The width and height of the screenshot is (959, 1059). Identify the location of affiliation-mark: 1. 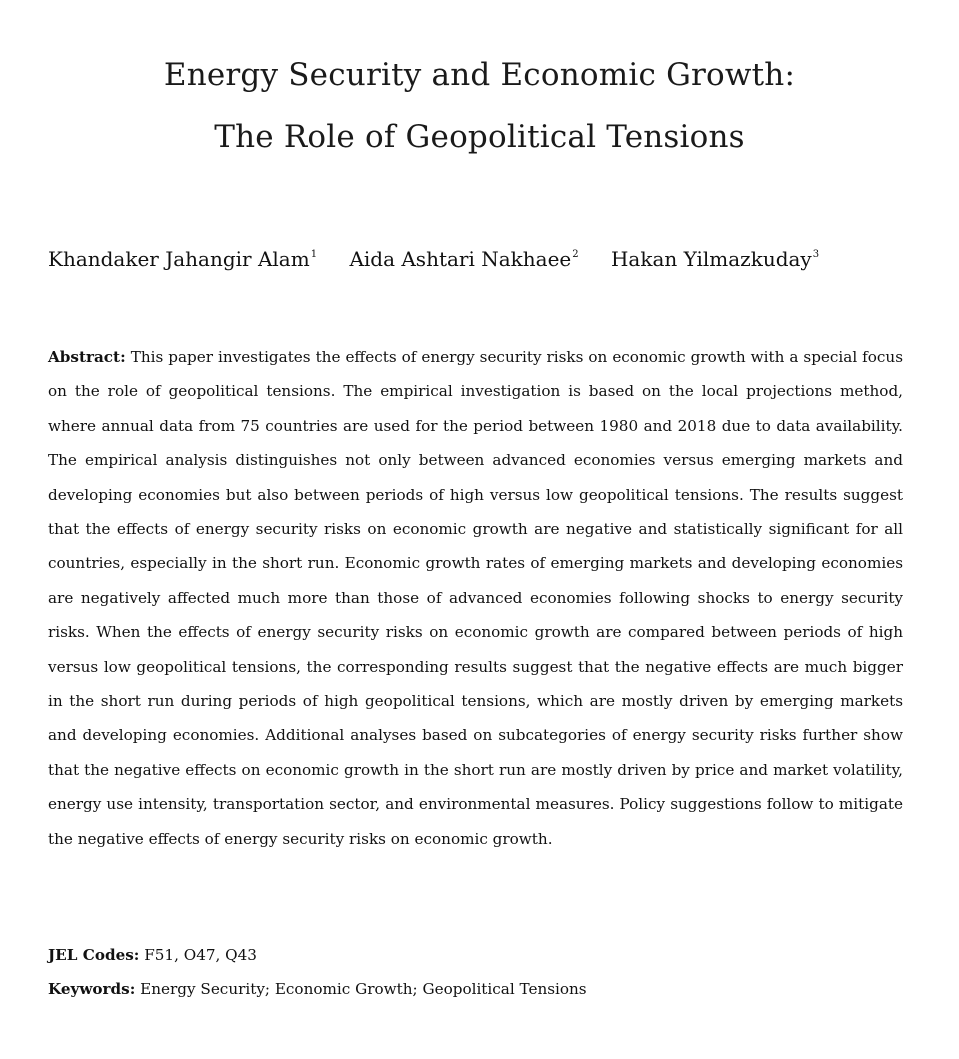
(314, 254).